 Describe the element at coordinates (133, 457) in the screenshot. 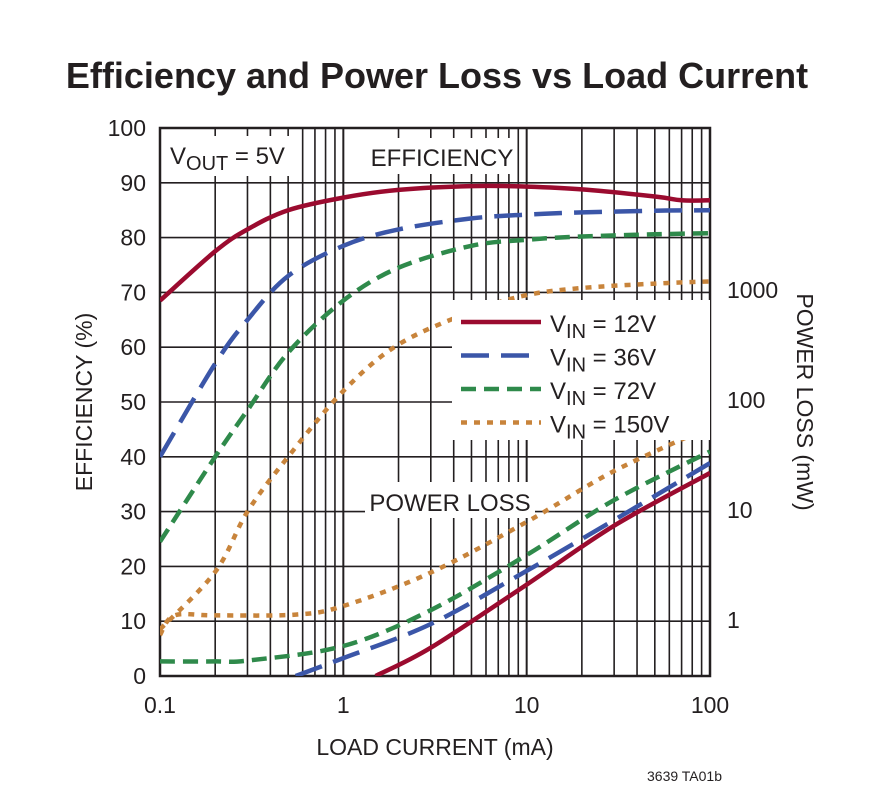

I see `y-tick-label: 40` at that location.